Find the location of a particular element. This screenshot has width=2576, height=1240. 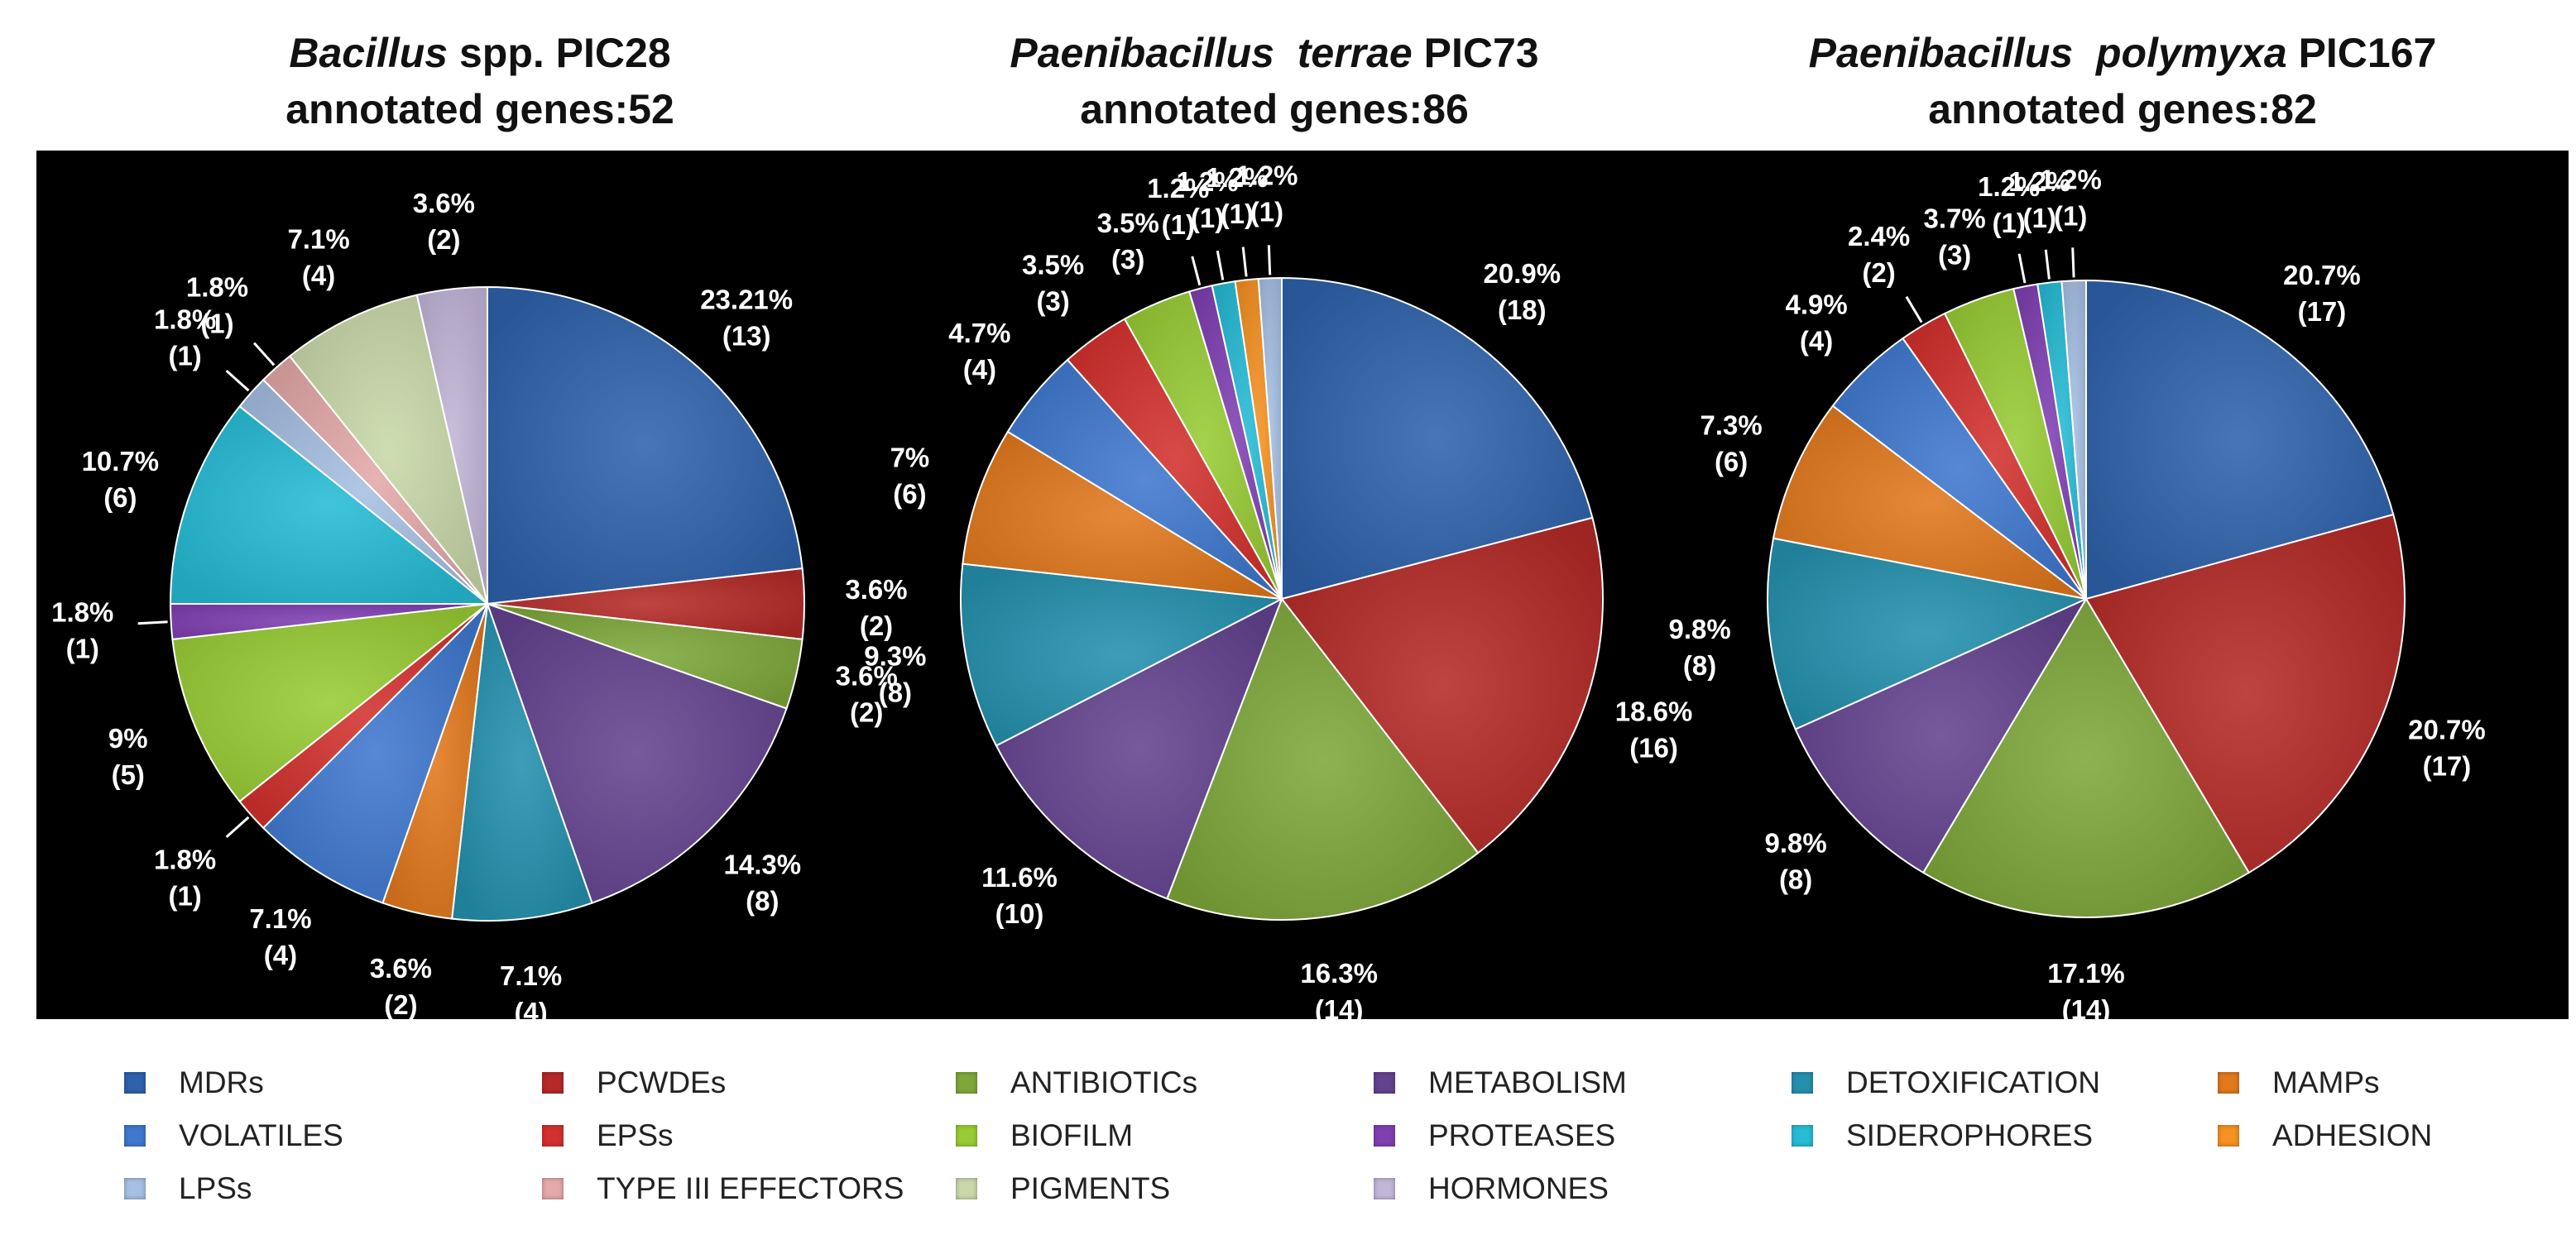

pie-slice-volatiles is located at coordinates (375, 753).